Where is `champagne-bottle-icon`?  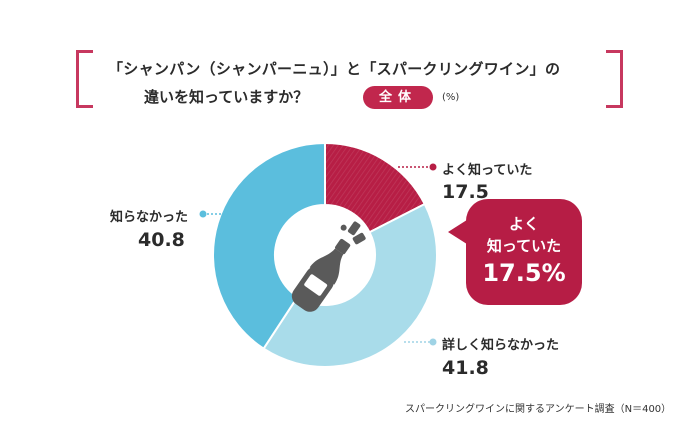
champagne-bottle-icon is located at coordinates (328, 266).